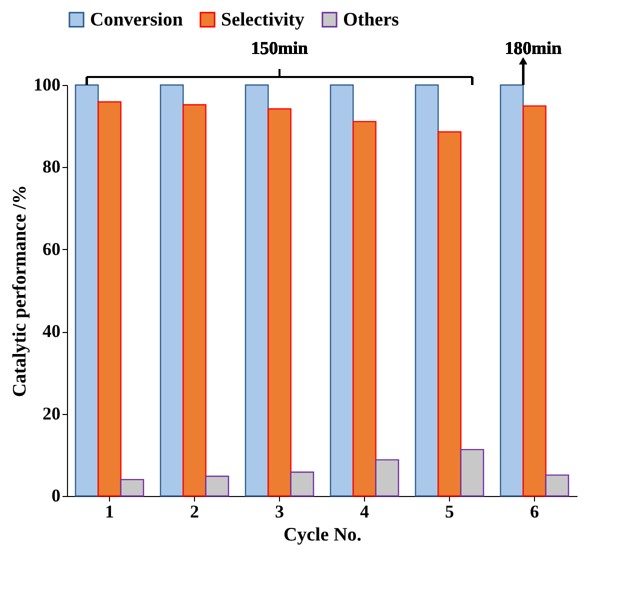 The height and width of the screenshot is (595, 630). I want to click on text: 150min, so click(279, 48).